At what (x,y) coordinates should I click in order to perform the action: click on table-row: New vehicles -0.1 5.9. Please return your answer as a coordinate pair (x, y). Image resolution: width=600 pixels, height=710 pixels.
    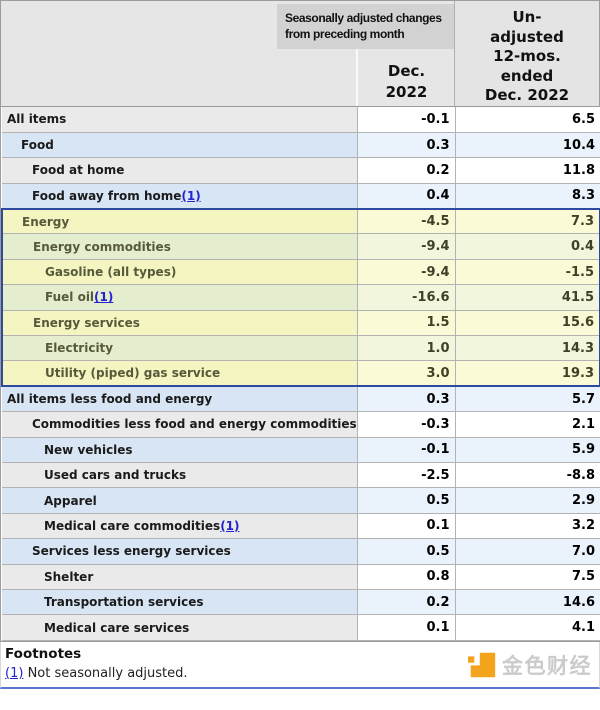
    Looking at the image, I should click on (301, 450).